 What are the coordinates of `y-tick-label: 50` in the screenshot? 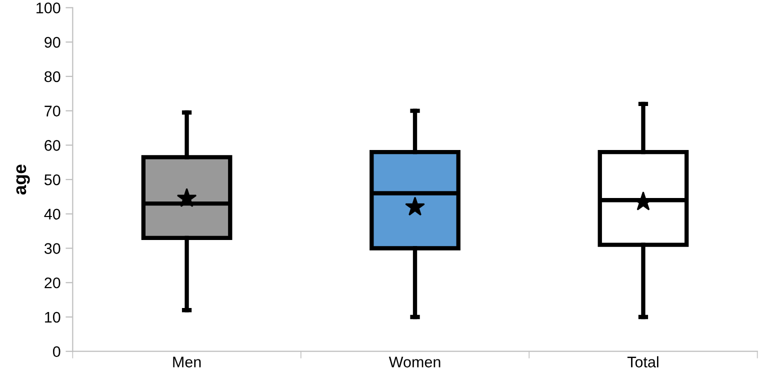 It's located at (52, 180).